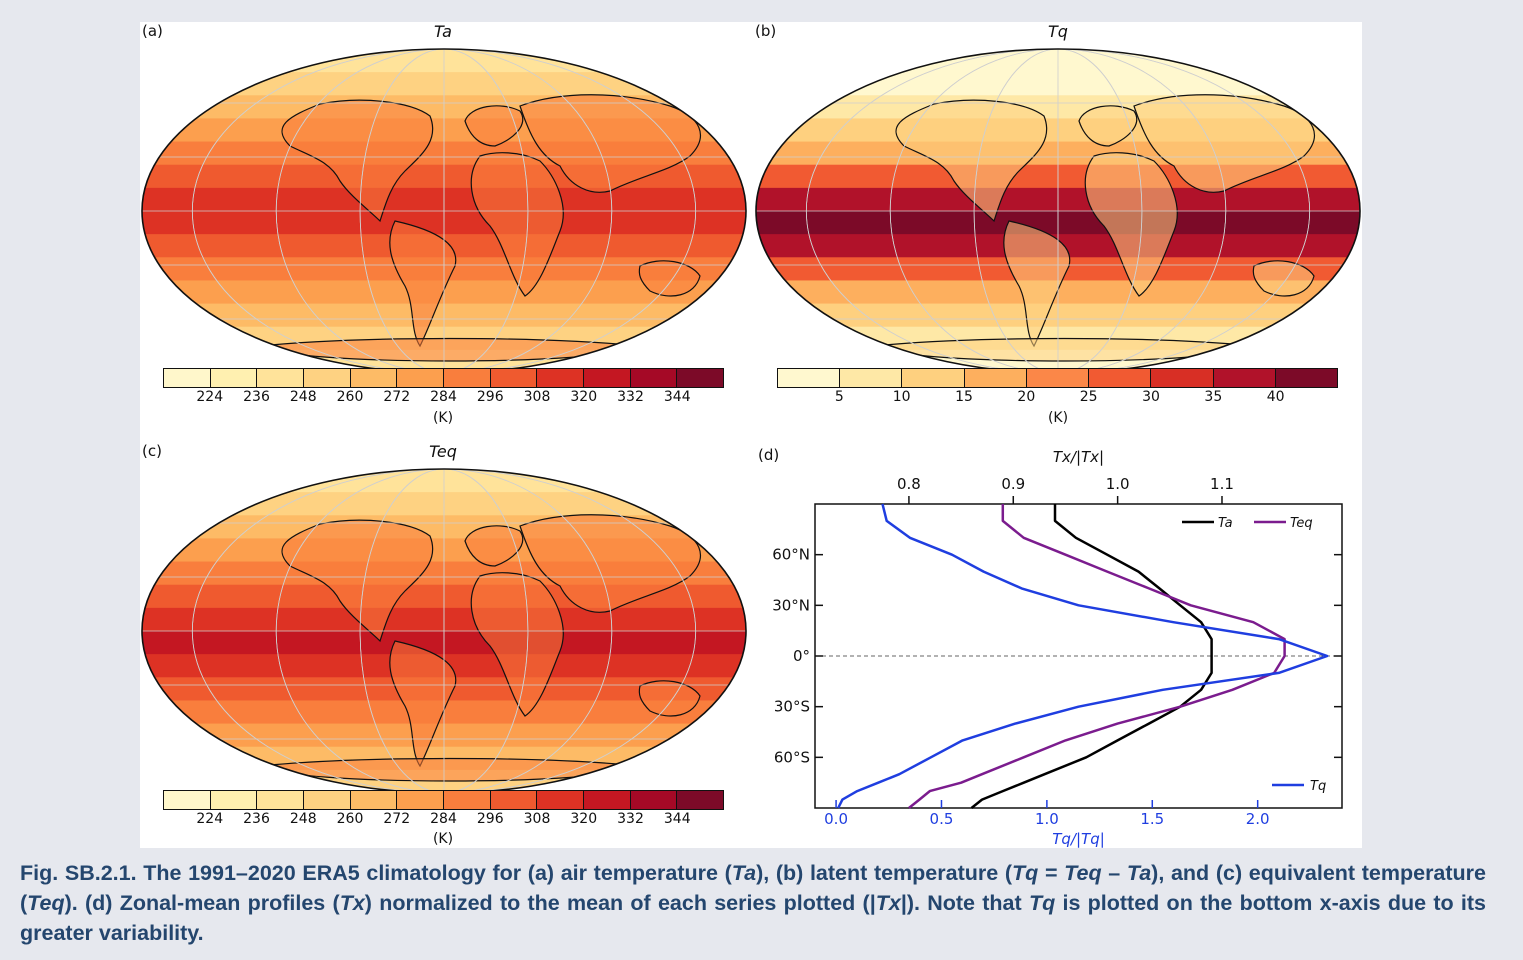  I want to click on caption-segment: Teq, so click(1083, 873).